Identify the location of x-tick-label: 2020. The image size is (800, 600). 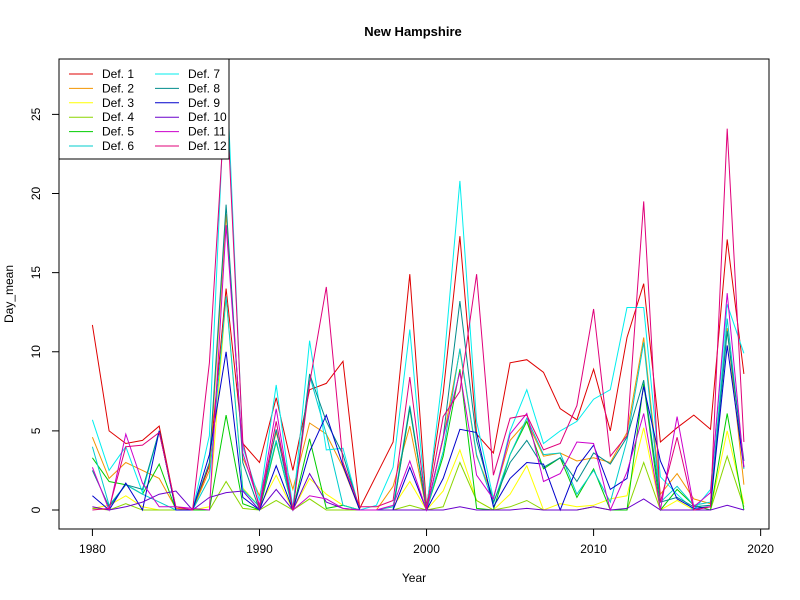
(760, 549).